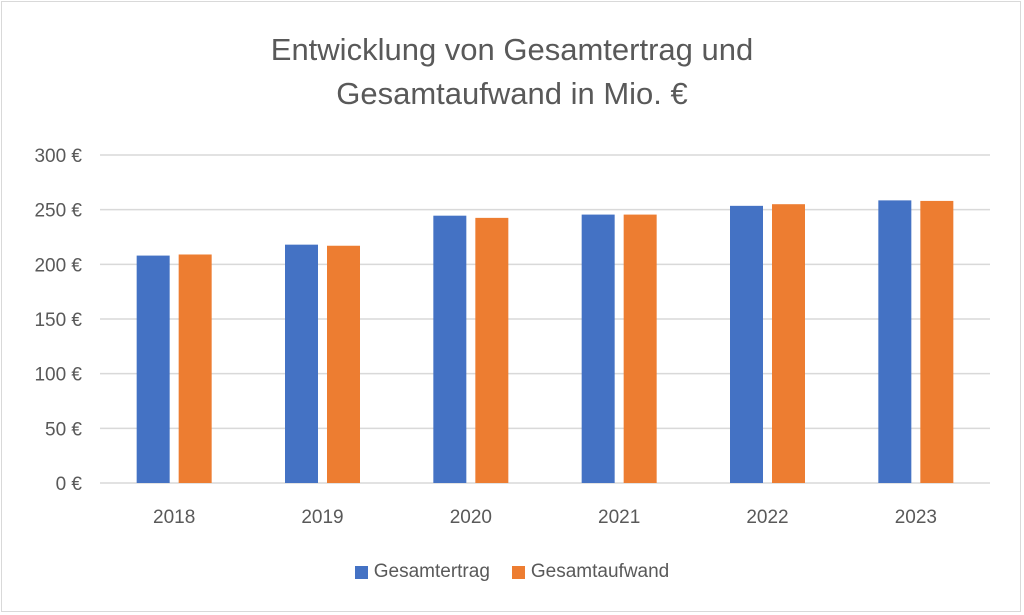 The image size is (1024, 615). Describe the element at coordinates (69, 484) in the screenshot. I see `y-tick-label: 0 €` at that location.